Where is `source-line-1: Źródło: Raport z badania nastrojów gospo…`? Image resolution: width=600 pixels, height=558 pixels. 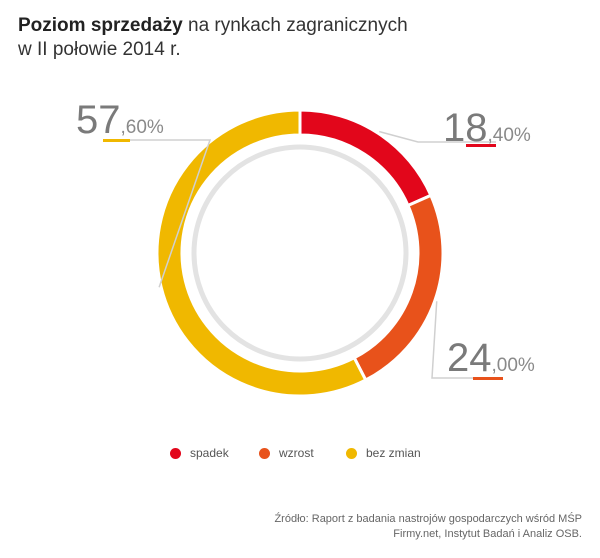 source-line-1: Źródło: Raport z badania nastrojów gospo… is located at coordinates (428, 519).